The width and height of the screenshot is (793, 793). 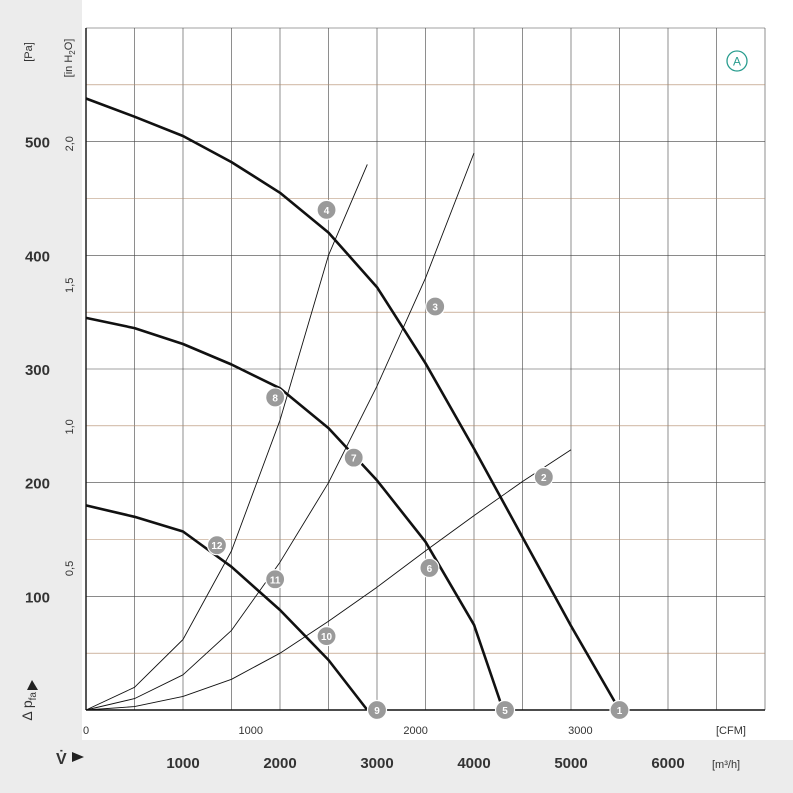 I want to click on chart-badge: A, so click(x=737, y=62).